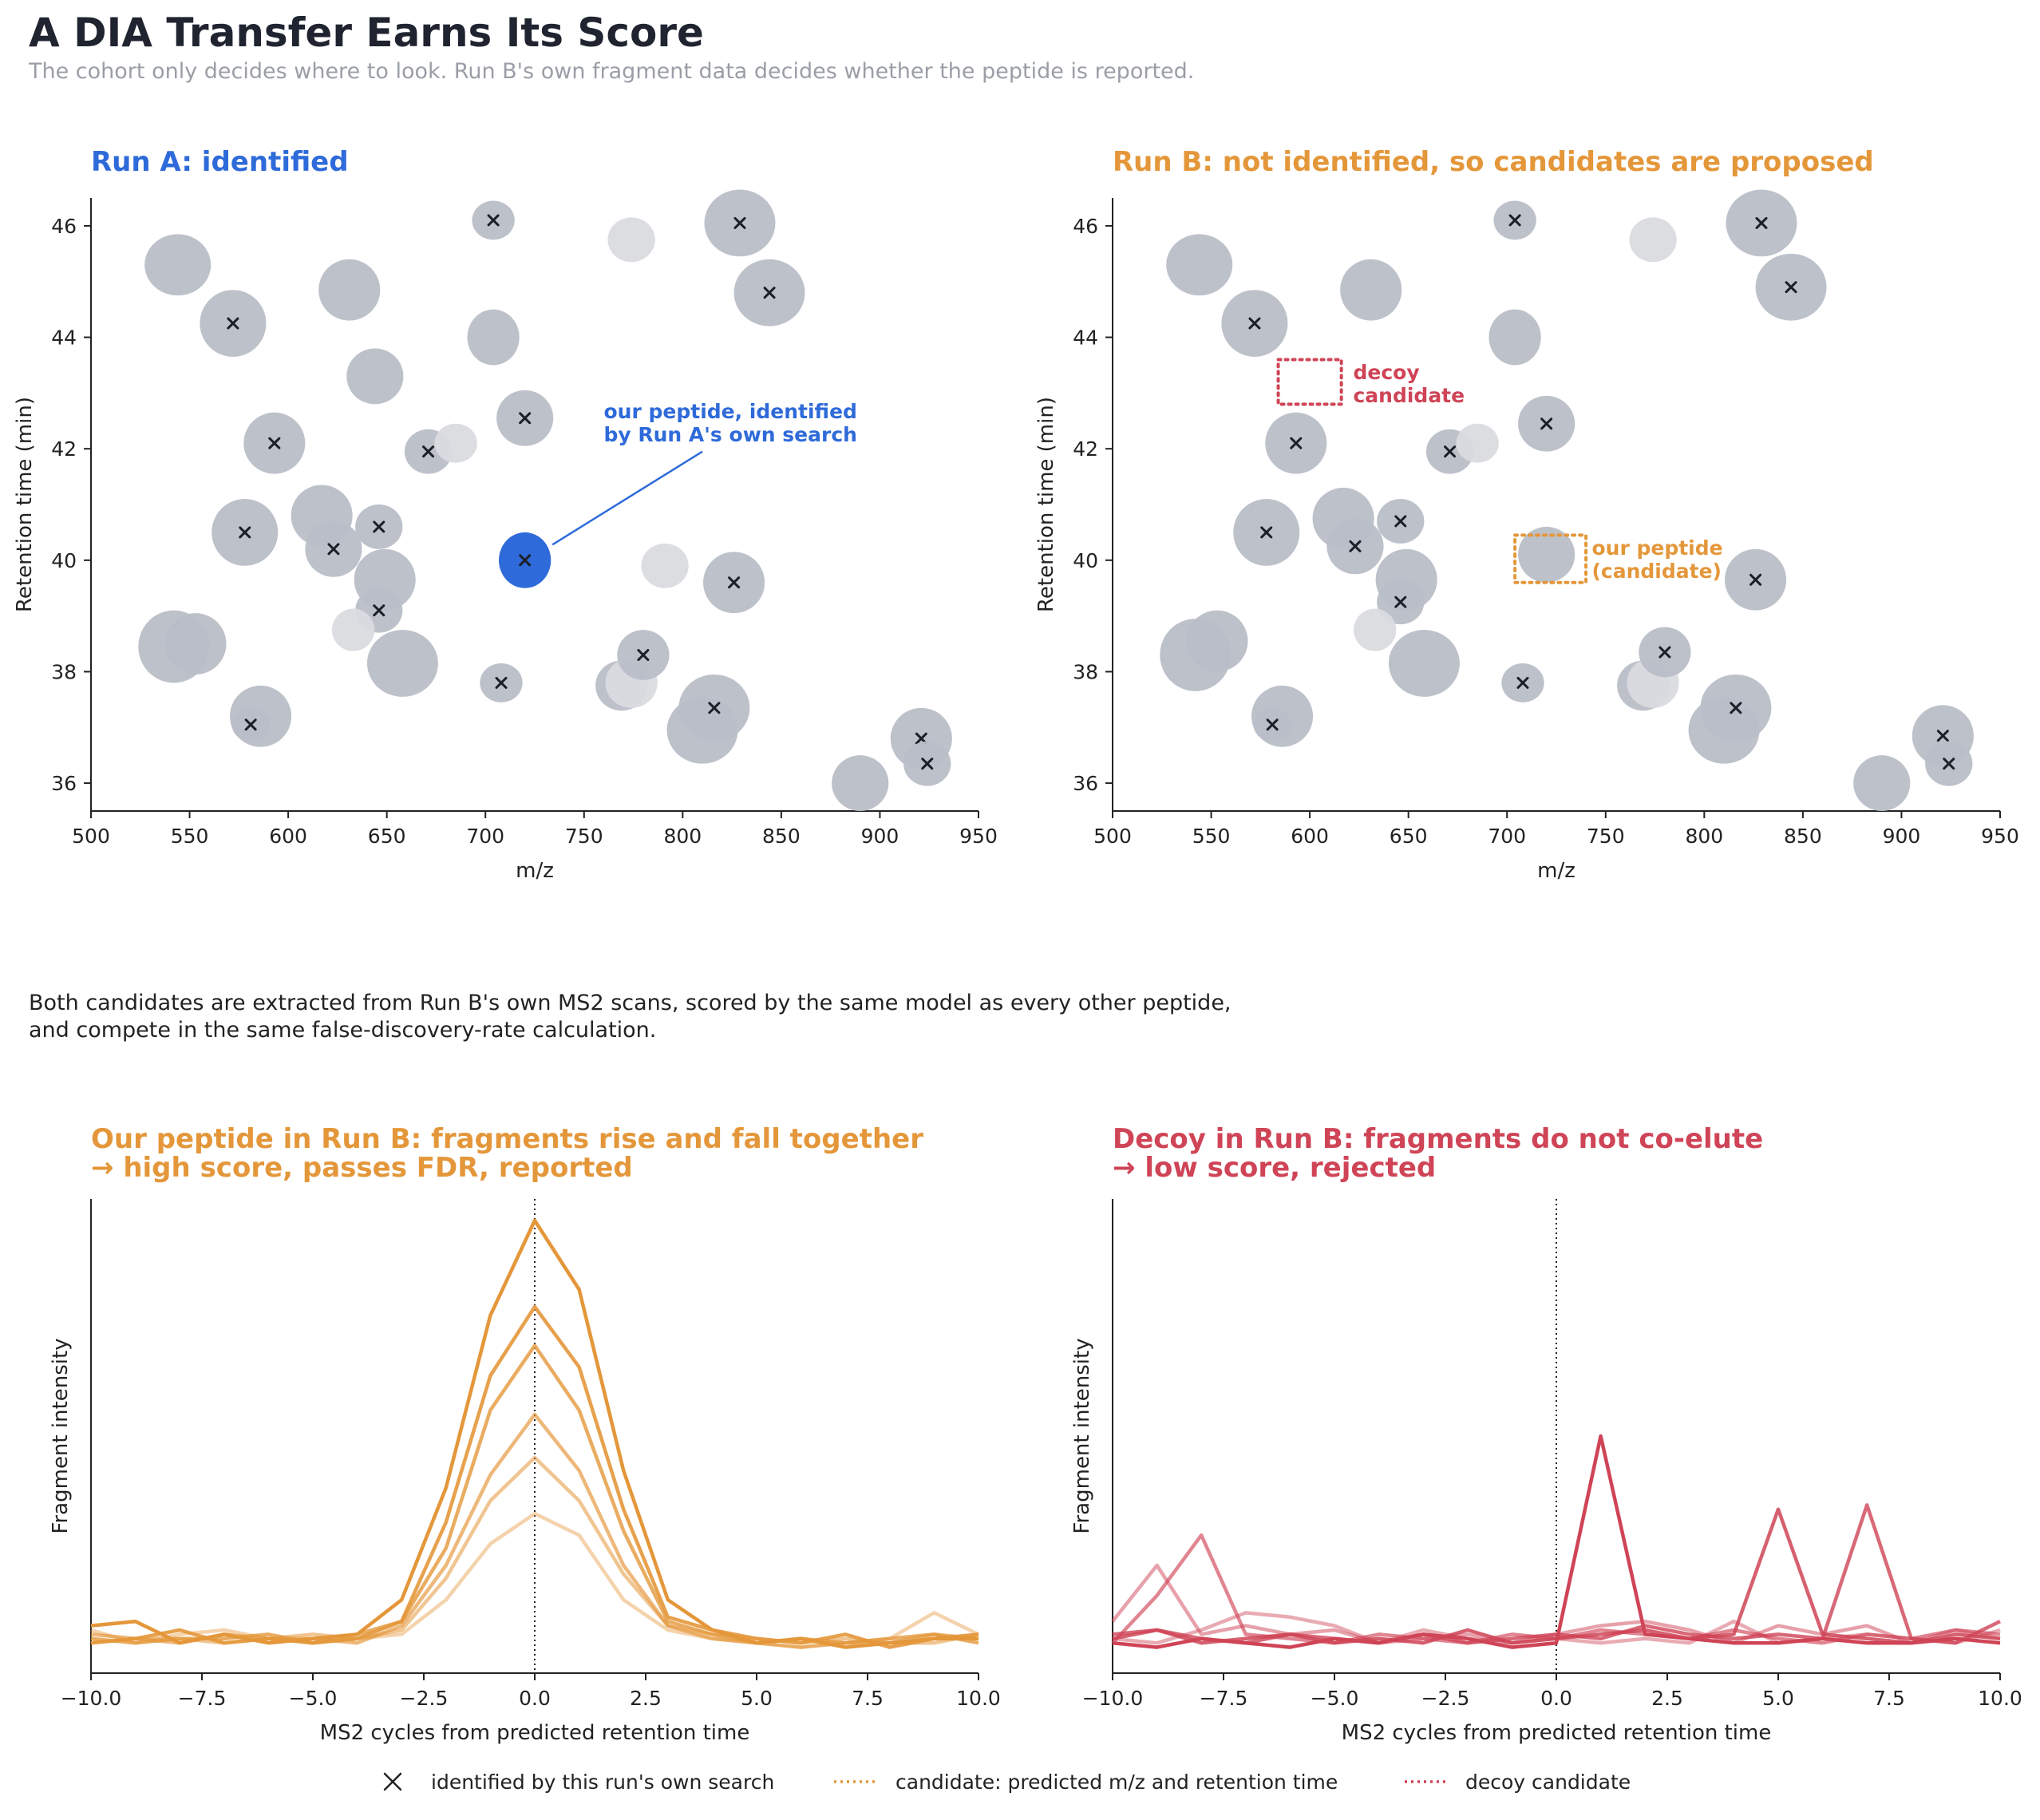  Describe the element at coordinates (627, 498) in the screenshot. I see `run-a-annotation-arrow` at that location.